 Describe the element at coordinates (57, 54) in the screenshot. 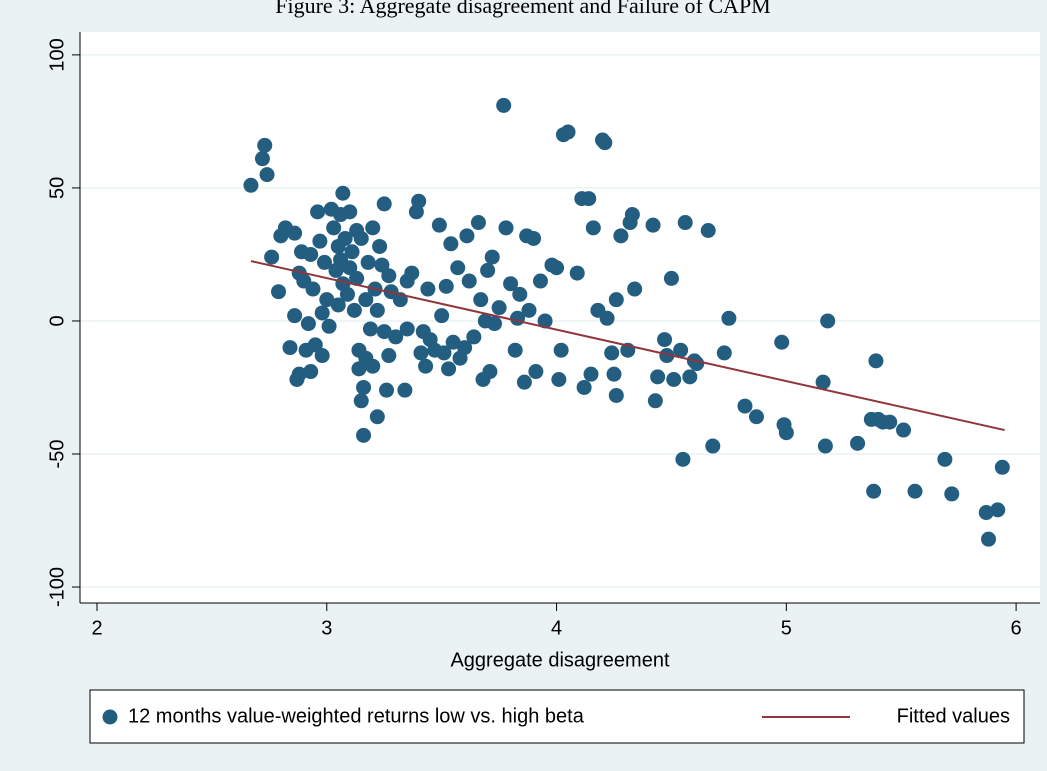

I see `y-tick-label: 100` at that location.